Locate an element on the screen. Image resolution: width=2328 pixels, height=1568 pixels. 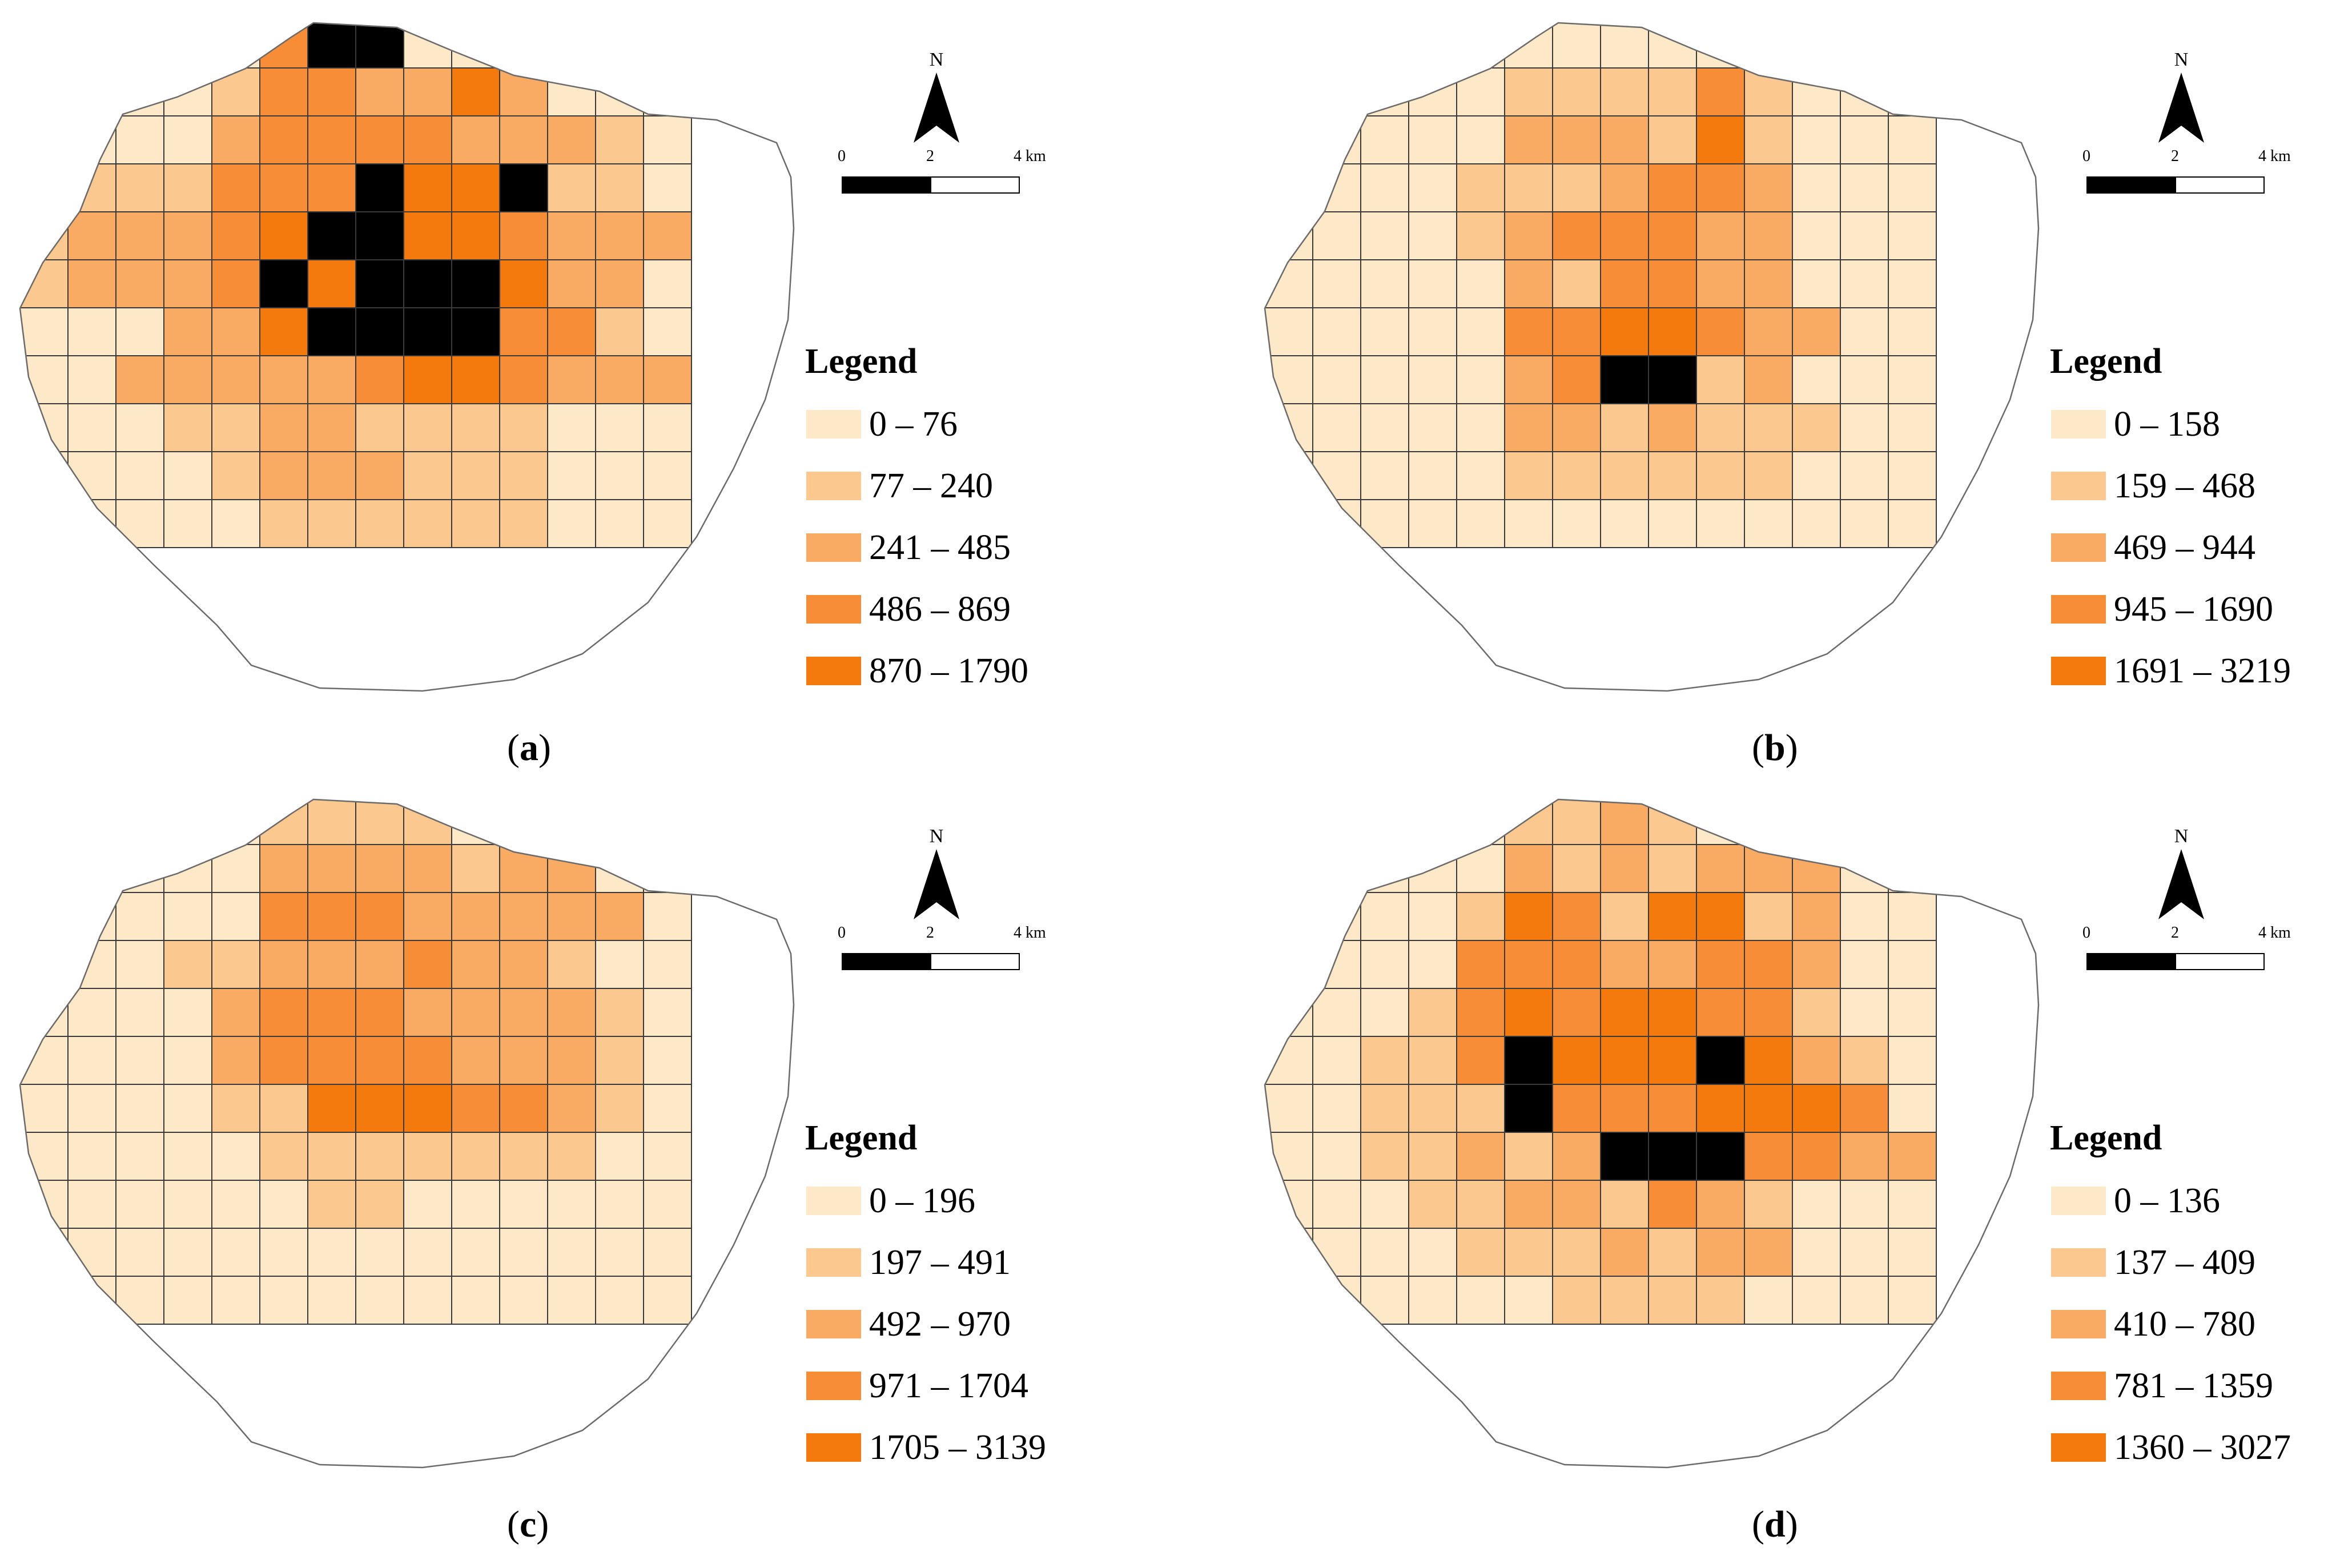
legend-item: 945 – 1690 is located at coordinates (2162, 609).